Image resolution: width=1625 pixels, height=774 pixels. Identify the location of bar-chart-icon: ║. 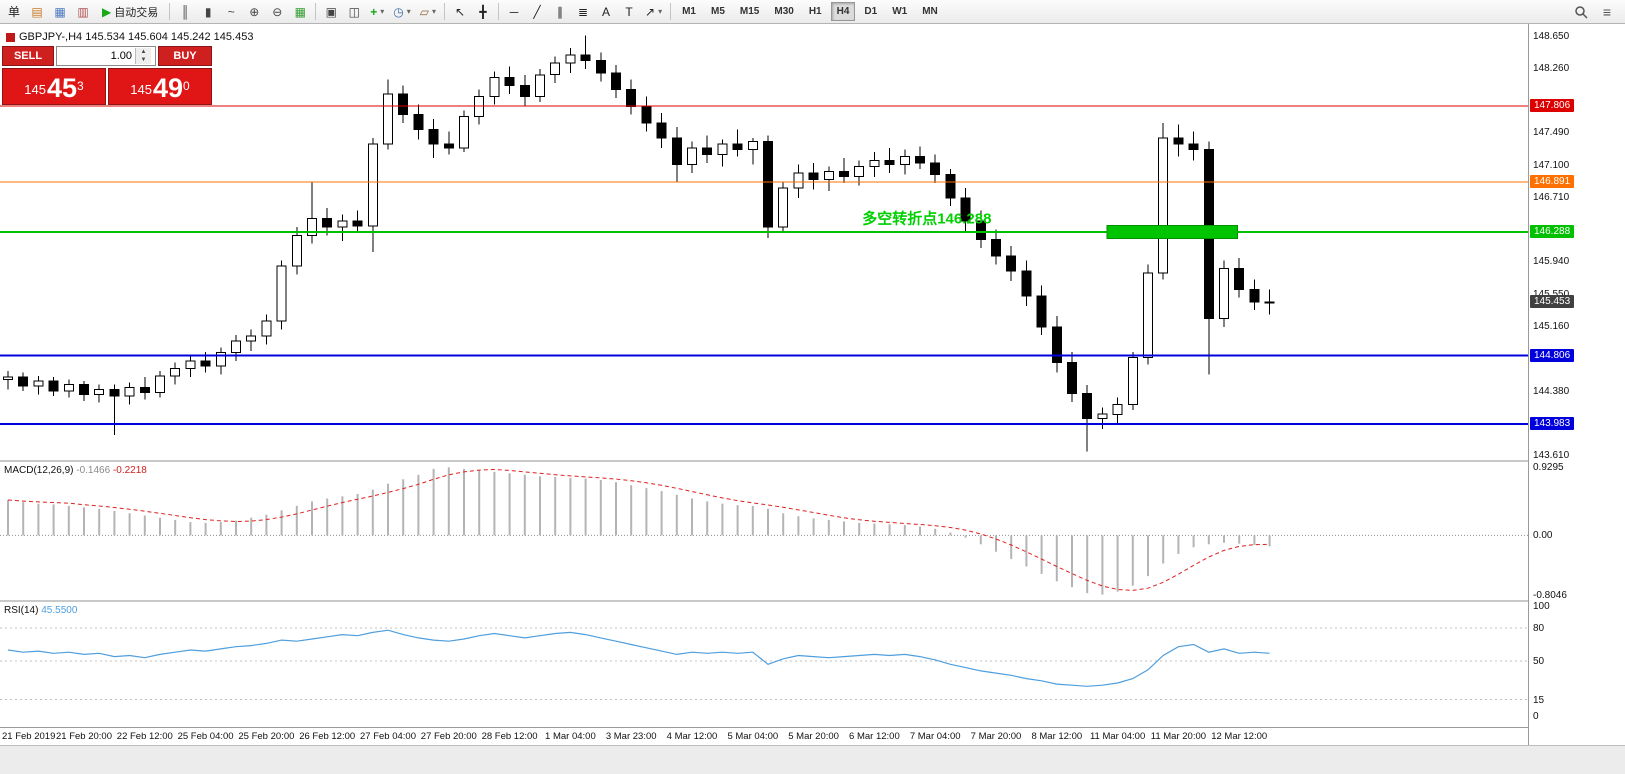
(185, 12).